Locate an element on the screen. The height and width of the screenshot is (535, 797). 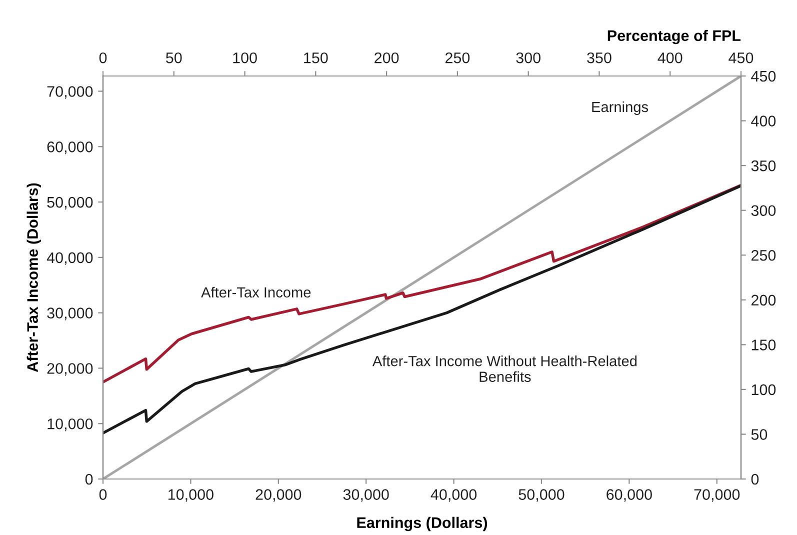
y2-tick-label: 250 is located at coordinates (763, 255).